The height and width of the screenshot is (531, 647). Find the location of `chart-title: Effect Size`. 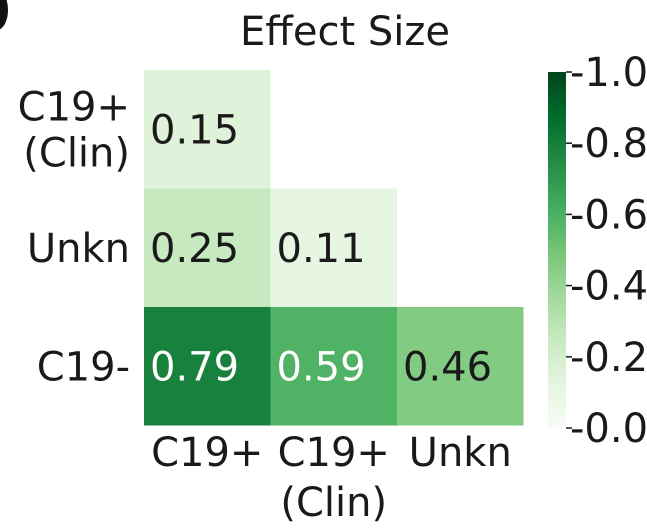

chart-title: Effect Size is located at coordinates (345, 32).